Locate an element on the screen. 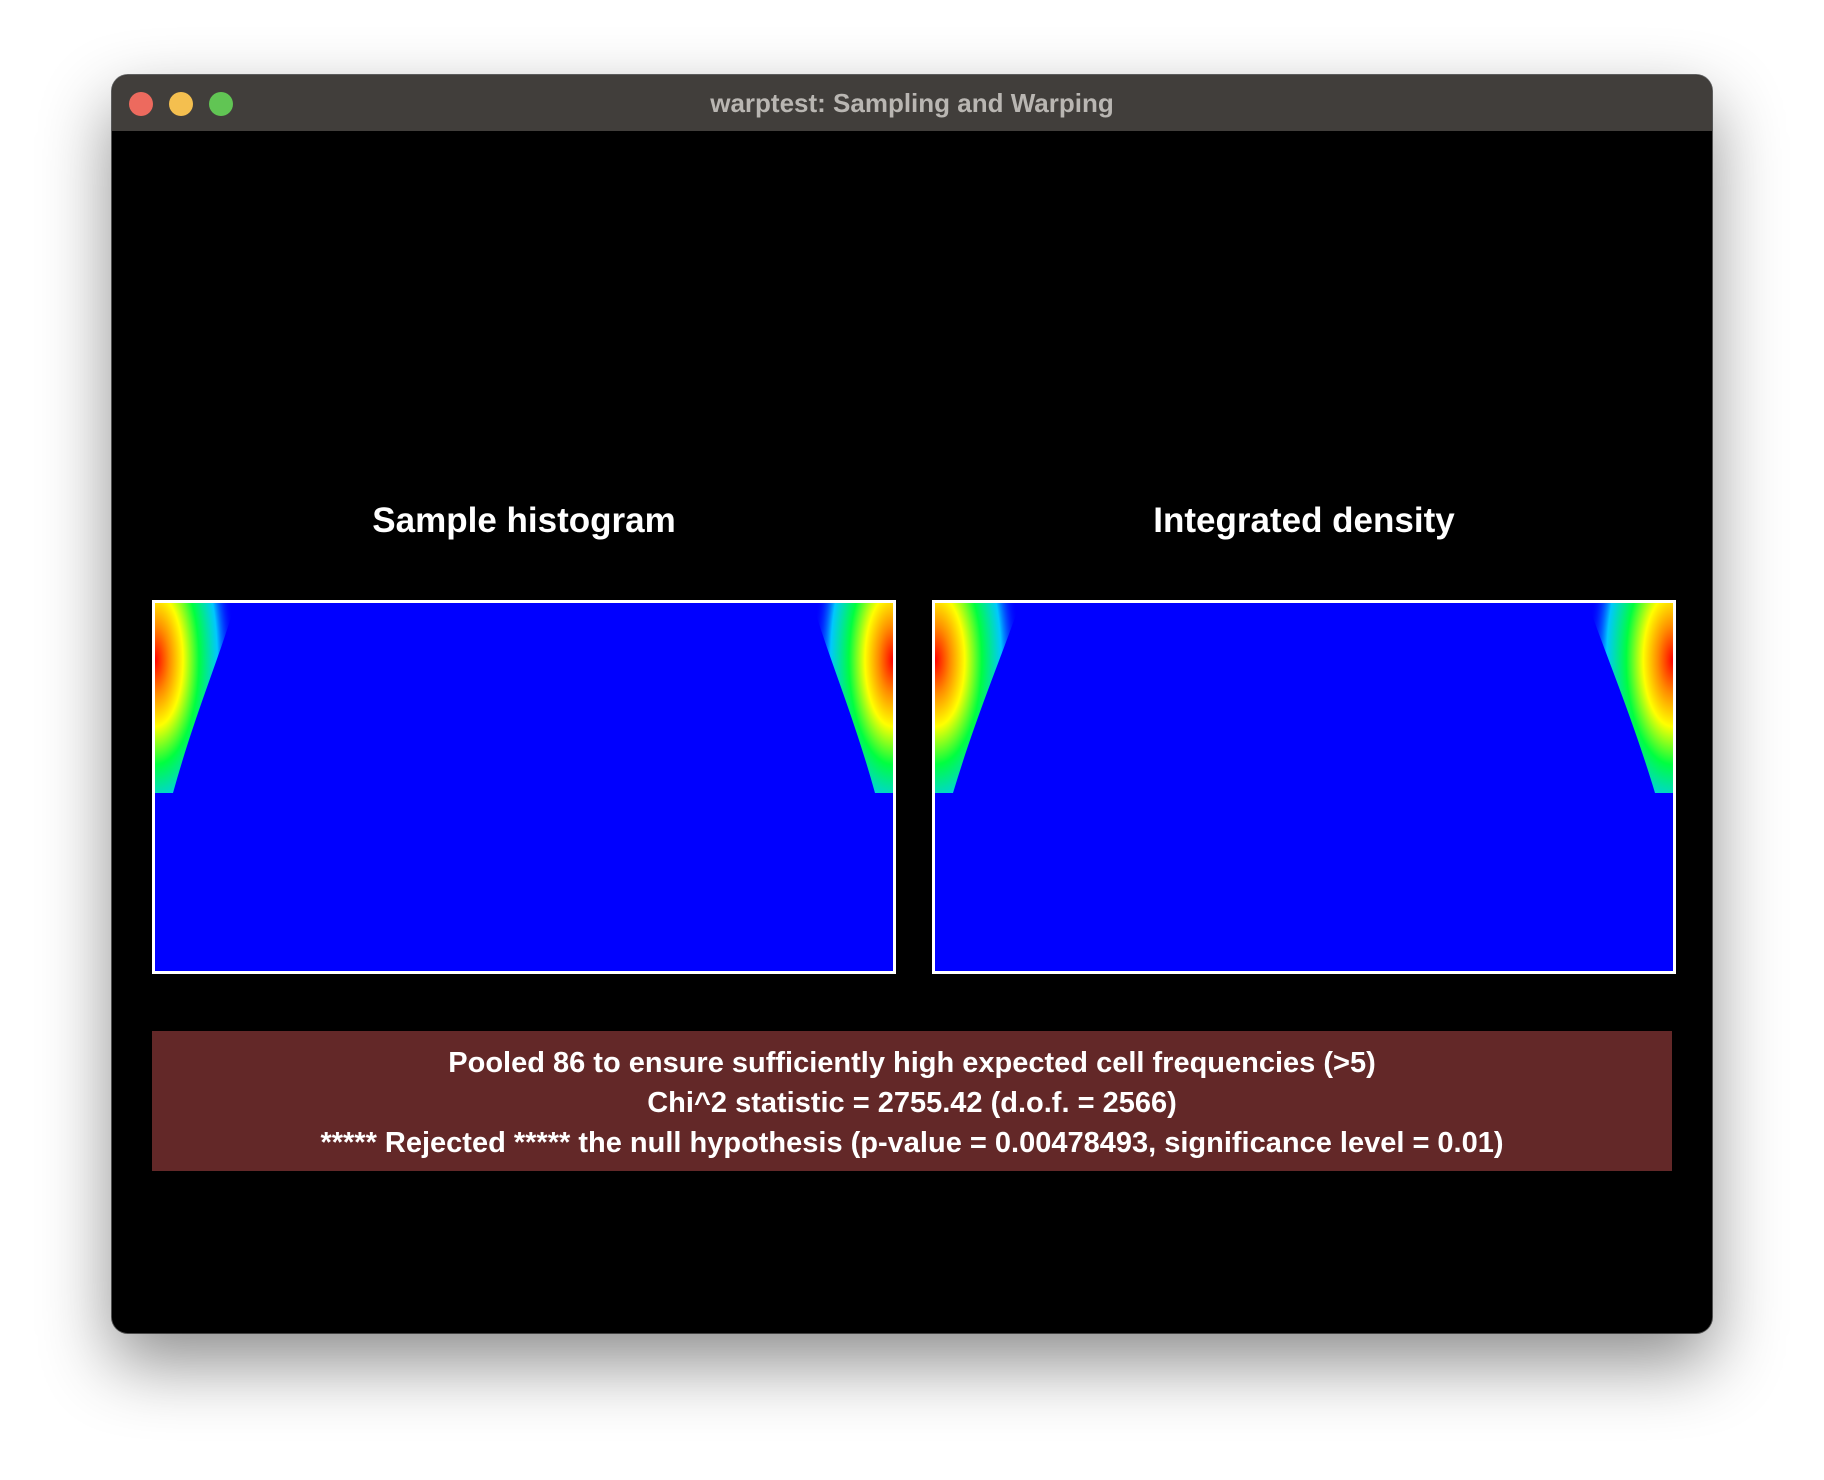  zoom-icon is located at coordinates (221, 104).